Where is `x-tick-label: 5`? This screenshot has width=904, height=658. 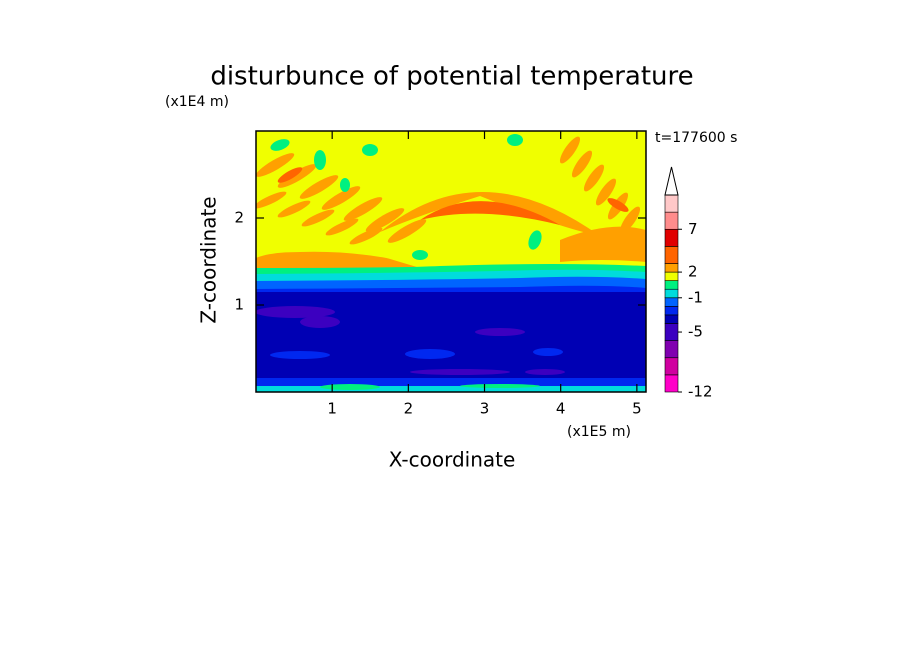 x-tick-label: 5 is located at coordinates (637, 409).